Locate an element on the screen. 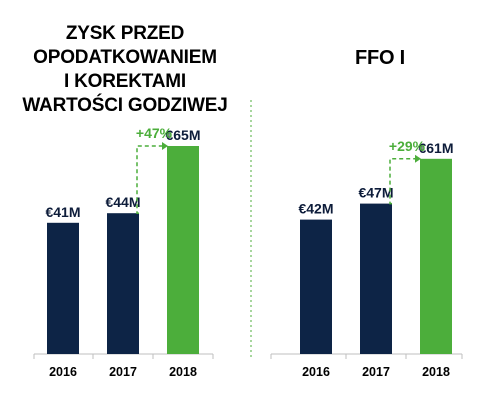 This screenshot has height=403, width=495. right-value-label: €61M is located at coordinates (435, 148).